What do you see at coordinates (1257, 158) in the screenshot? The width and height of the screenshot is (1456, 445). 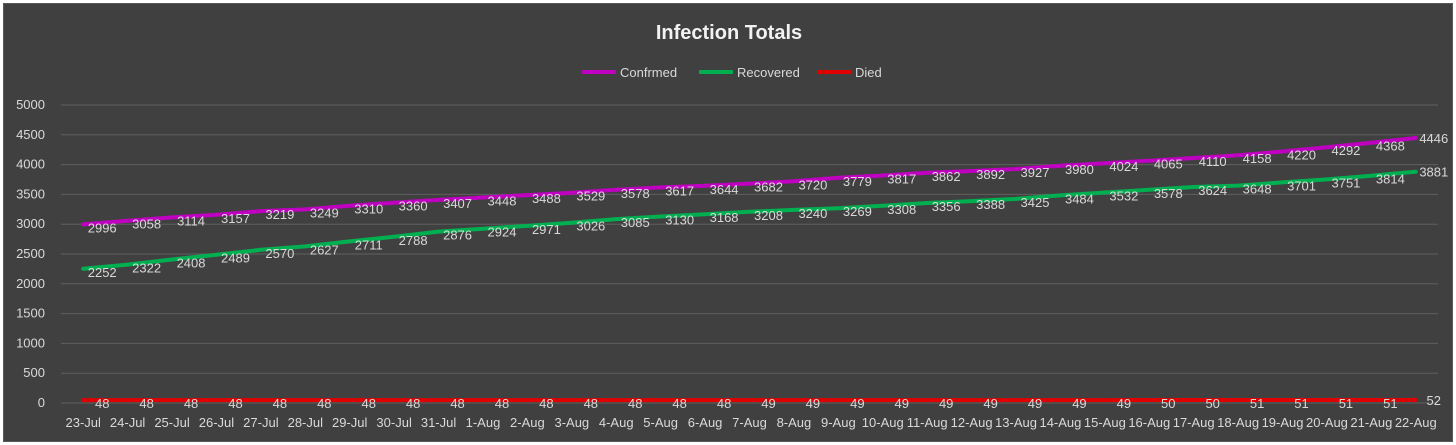 I see `data-label: 4158` at bounding box center [1257, 158].